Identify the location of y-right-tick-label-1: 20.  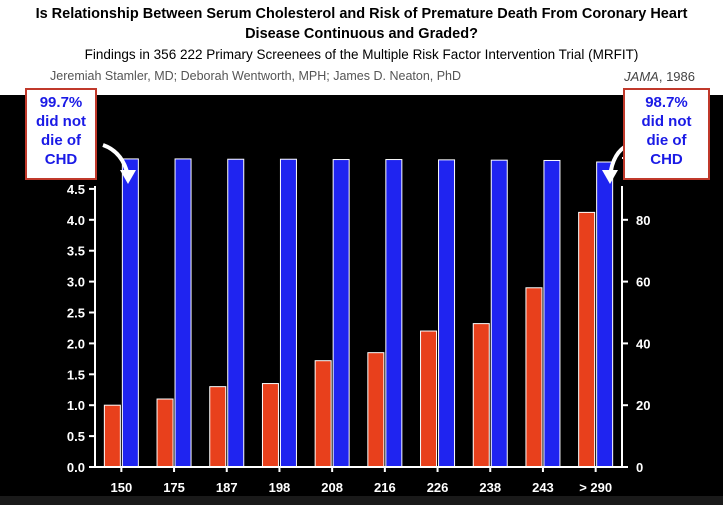
(643, 405).